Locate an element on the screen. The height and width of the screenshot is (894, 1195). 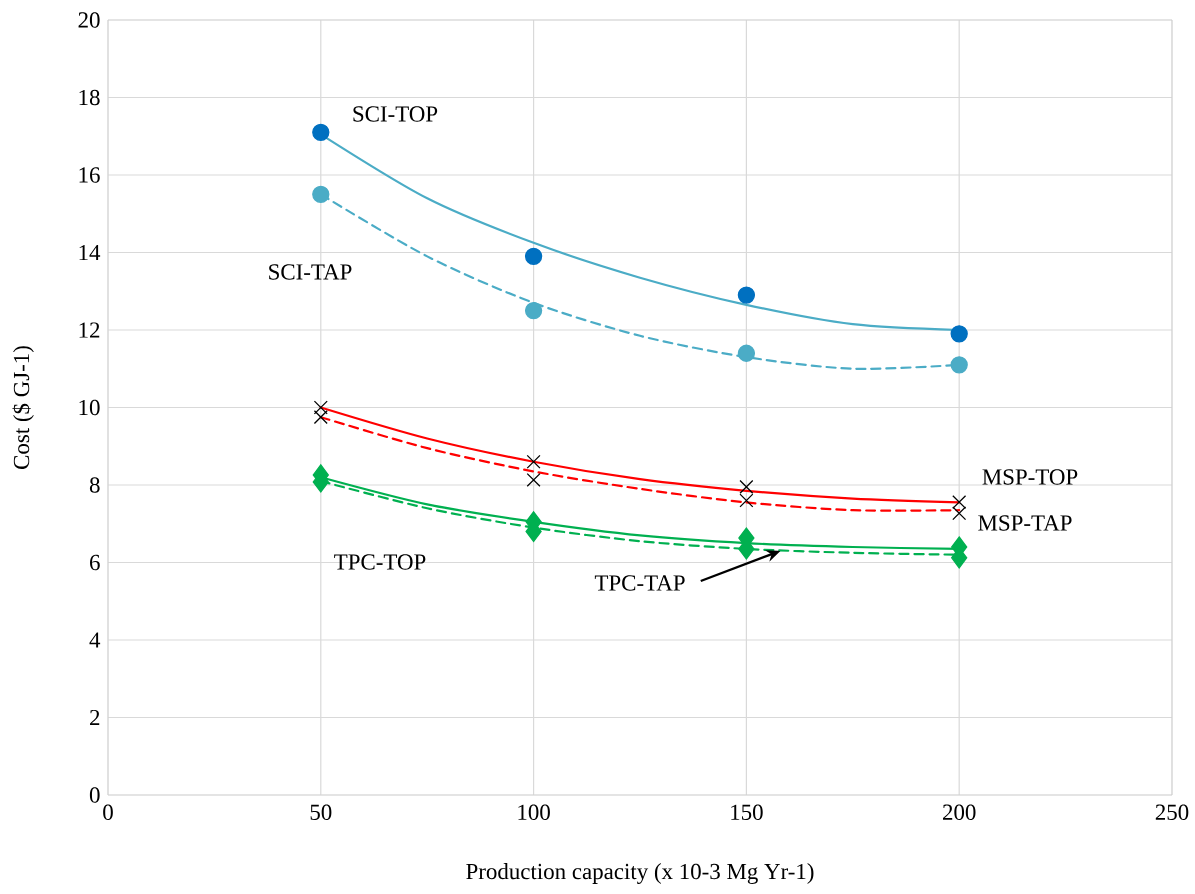
y-axis-title: Cost ($ GJ-1) is located at coordinates (23, 407).